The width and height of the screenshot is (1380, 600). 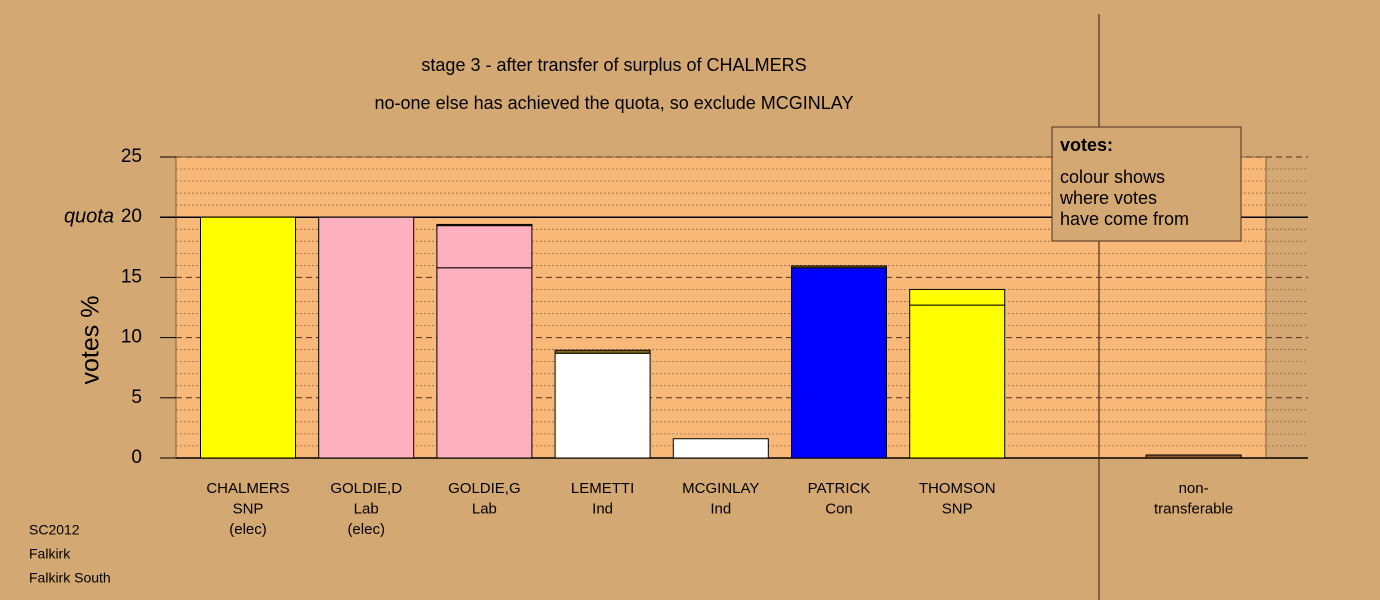 I want to click on quota-label: quota, so click(x=89, y=216).